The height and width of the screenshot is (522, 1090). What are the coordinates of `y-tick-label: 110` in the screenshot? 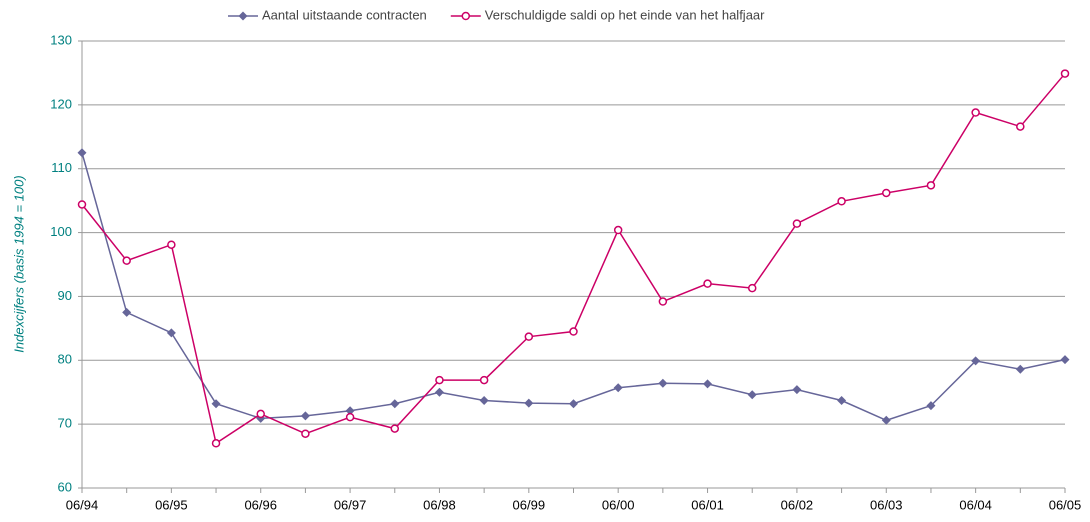 It's located at (61, 167).